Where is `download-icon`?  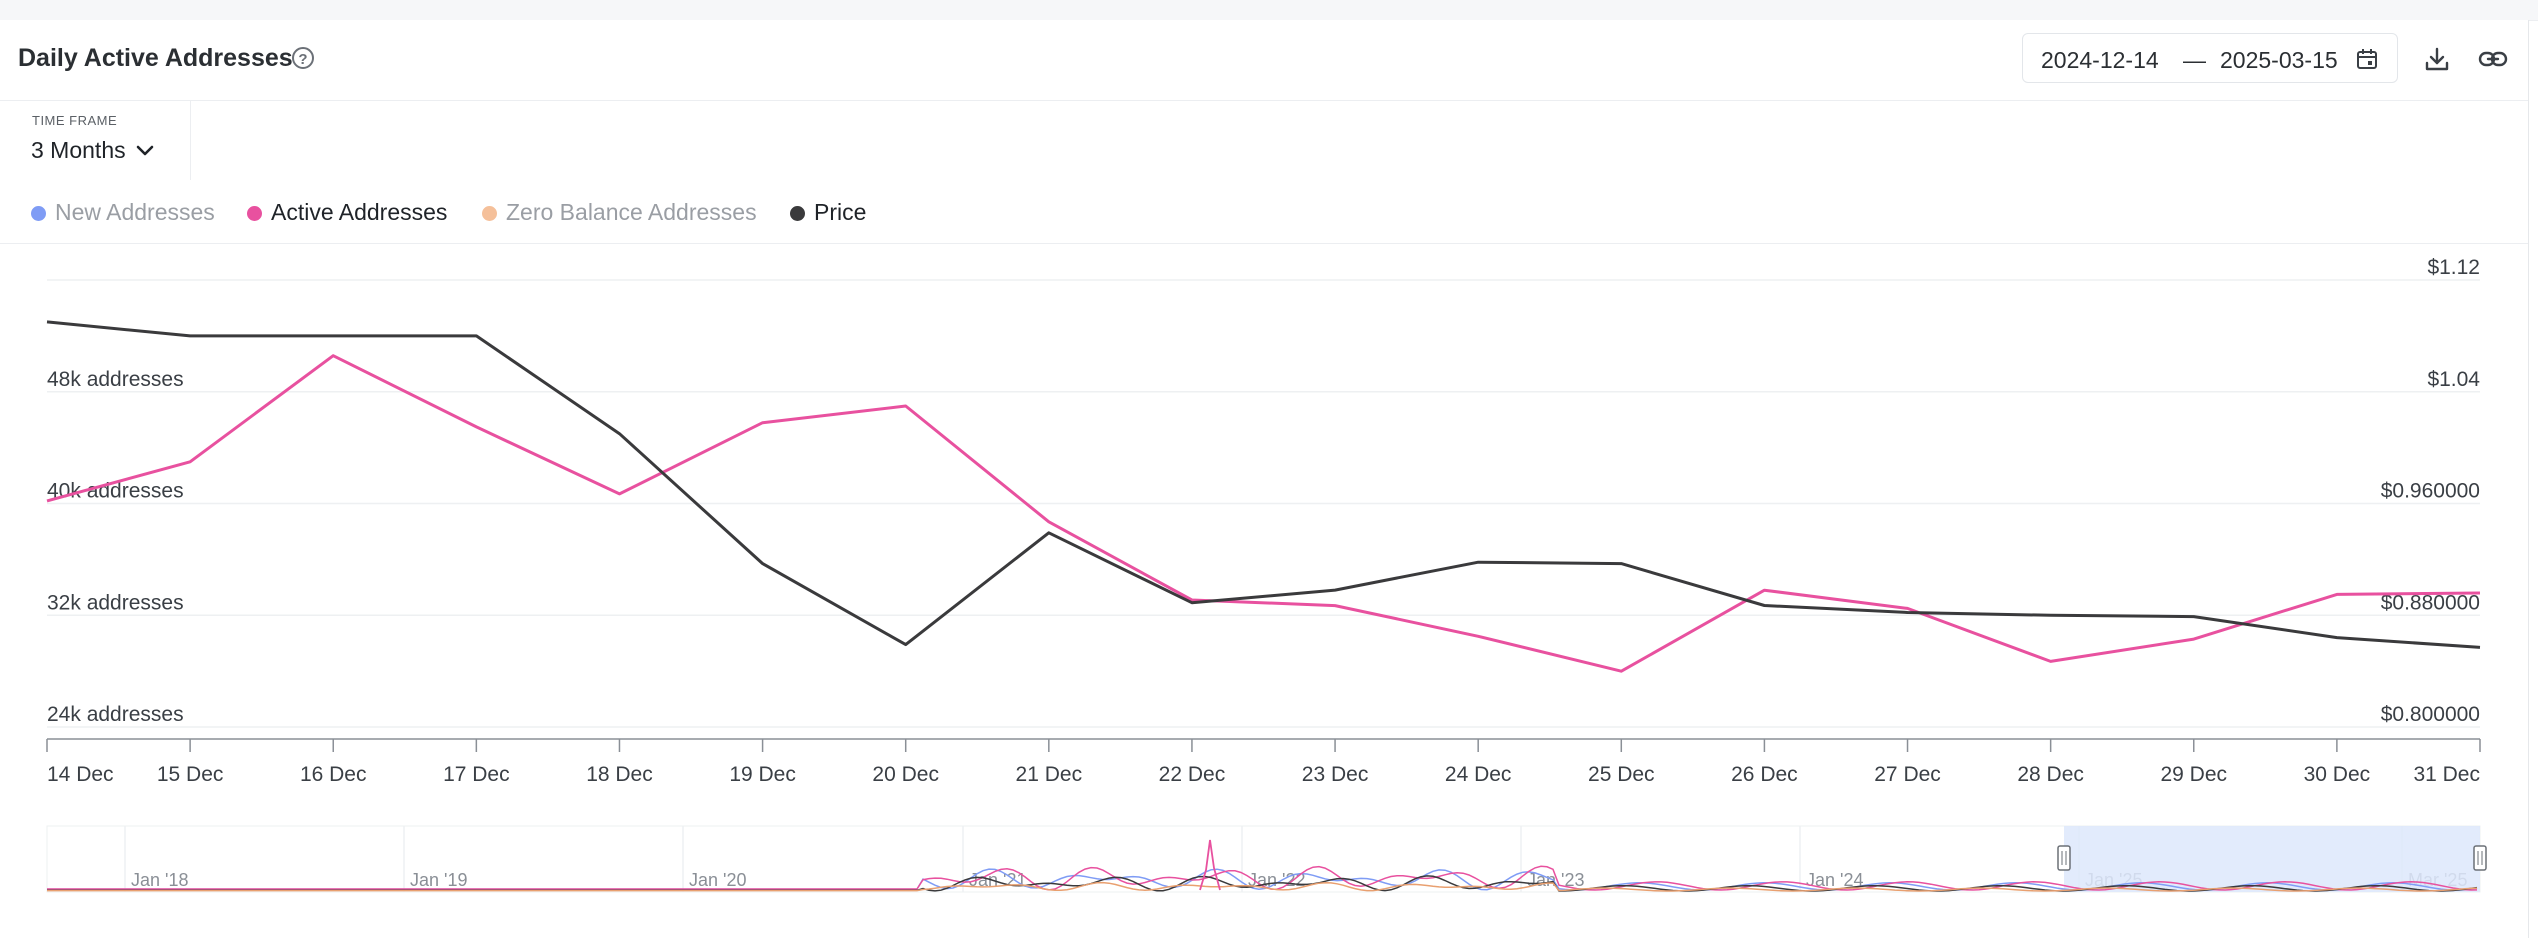 download-icon is located at coordinates (2437, 59).